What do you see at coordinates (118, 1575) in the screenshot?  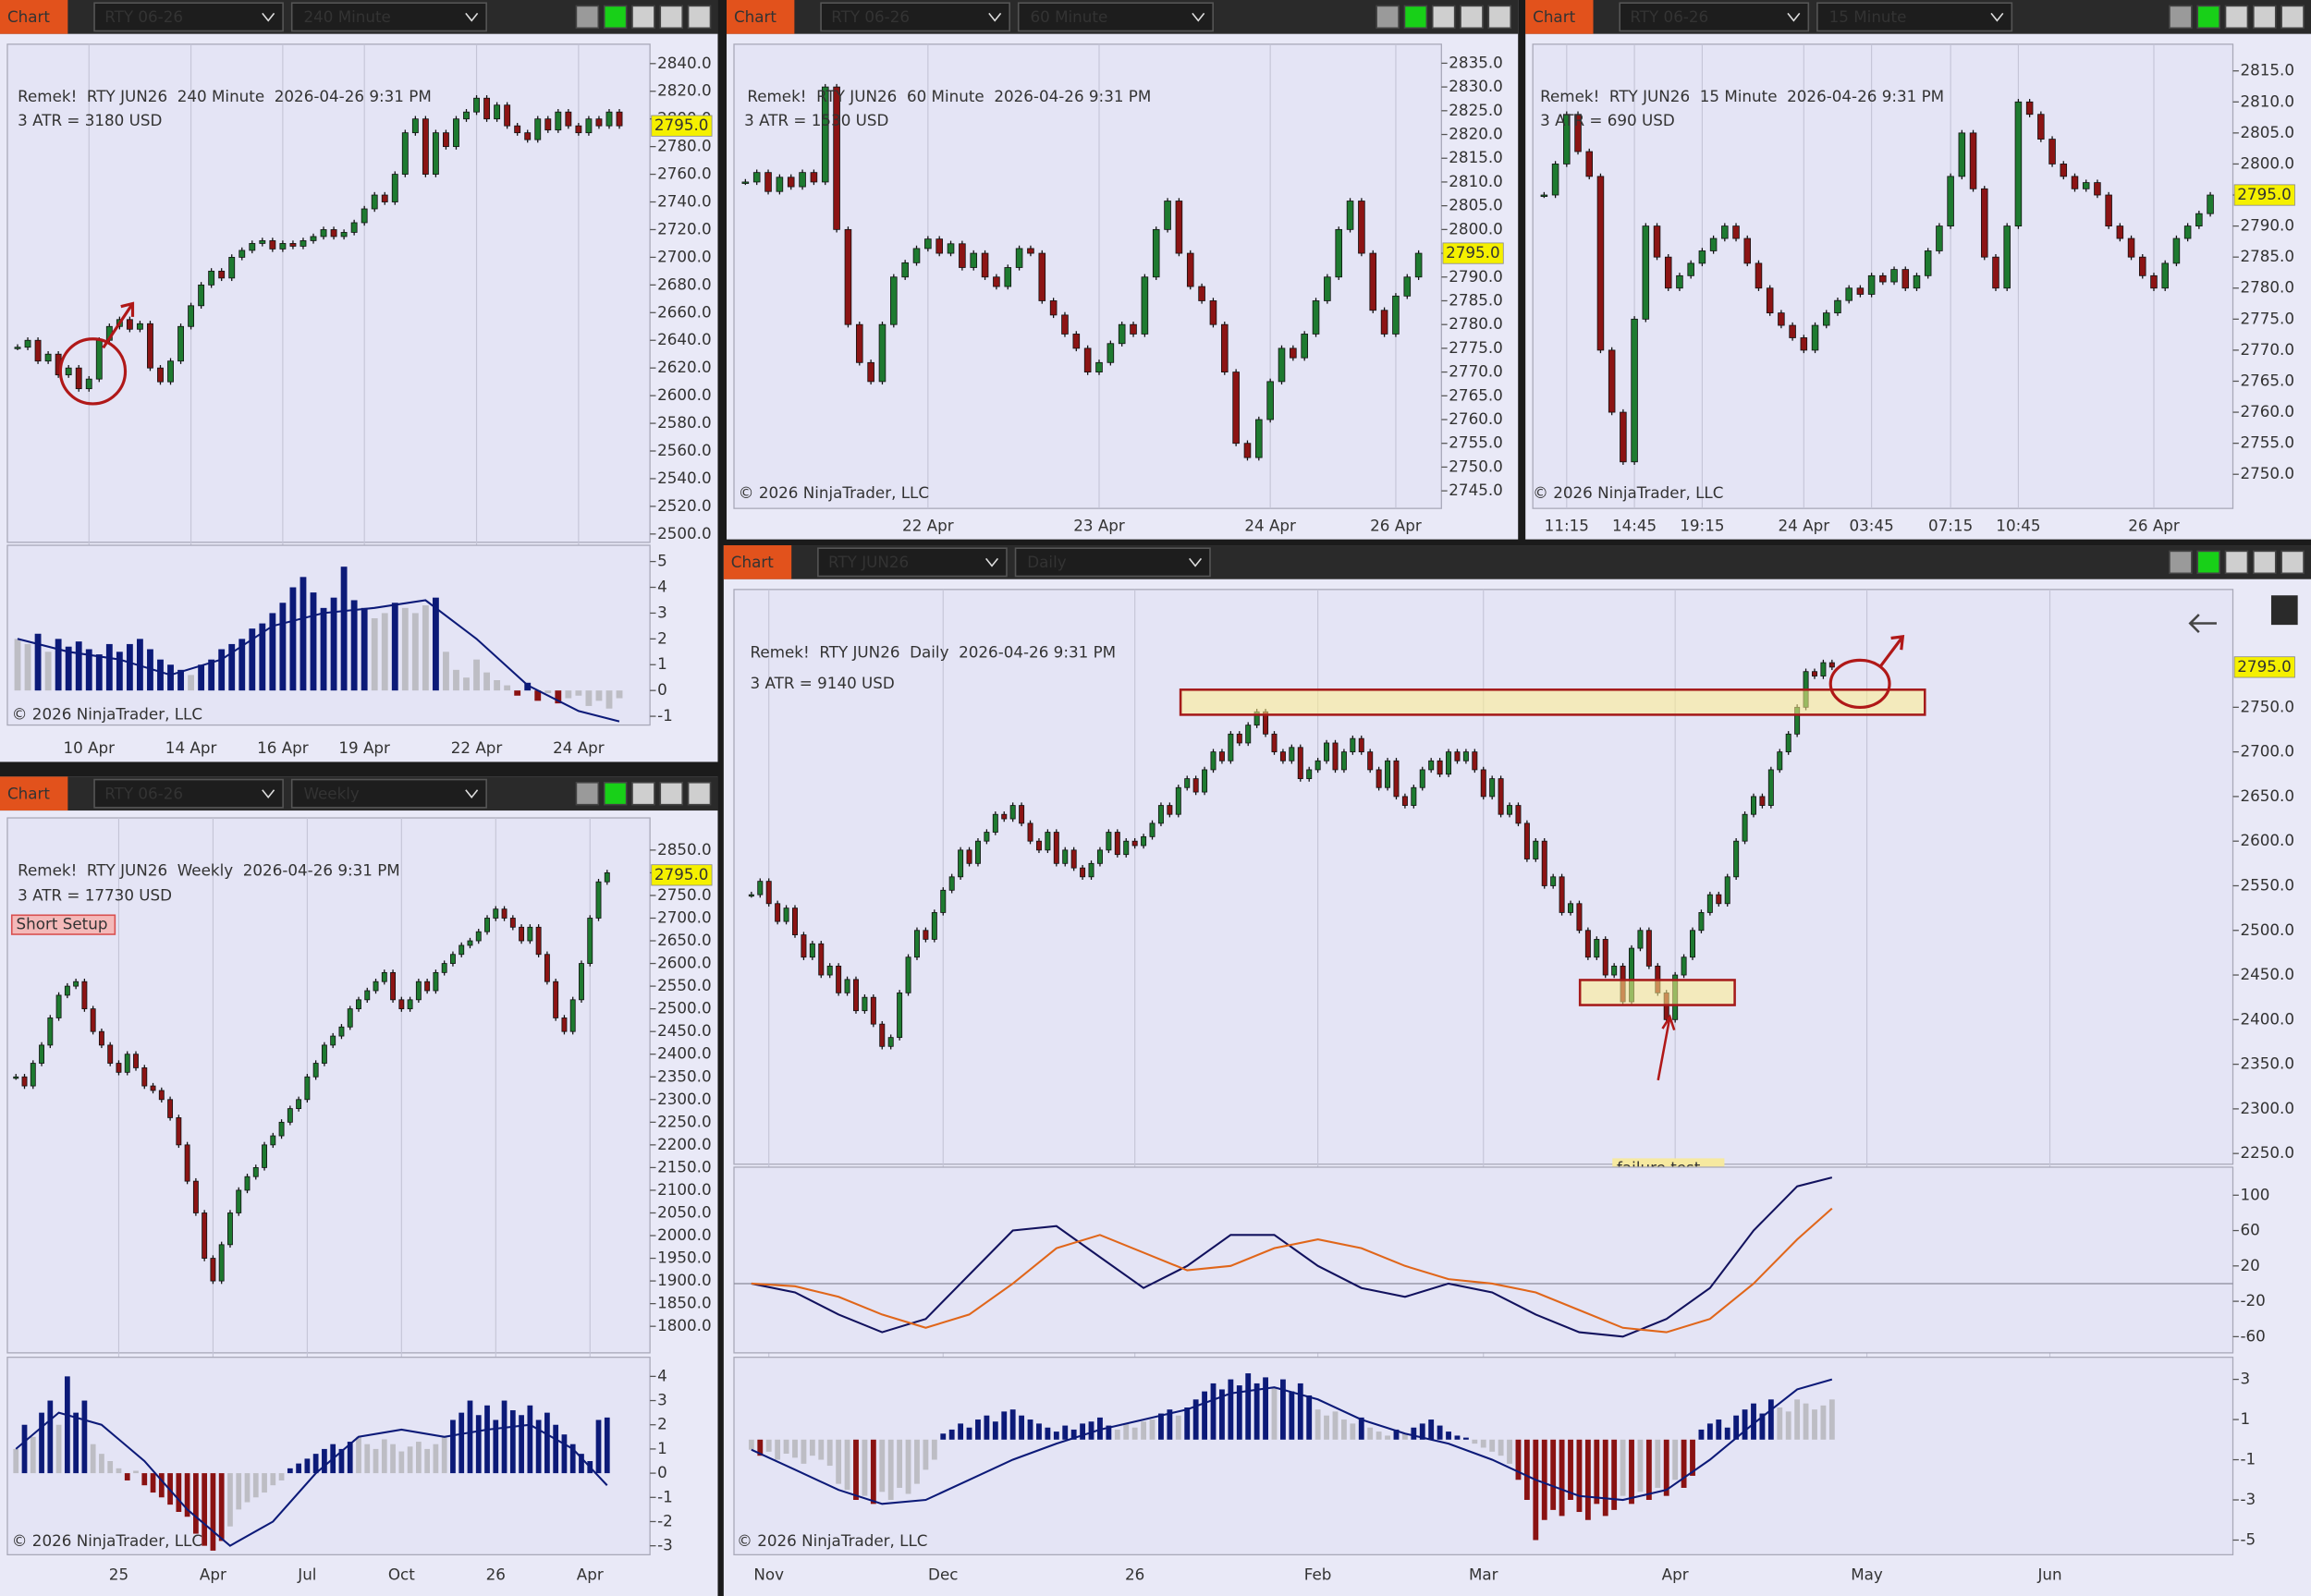 I see `x-tick-label: 25` at bounding box center [118, 1575].